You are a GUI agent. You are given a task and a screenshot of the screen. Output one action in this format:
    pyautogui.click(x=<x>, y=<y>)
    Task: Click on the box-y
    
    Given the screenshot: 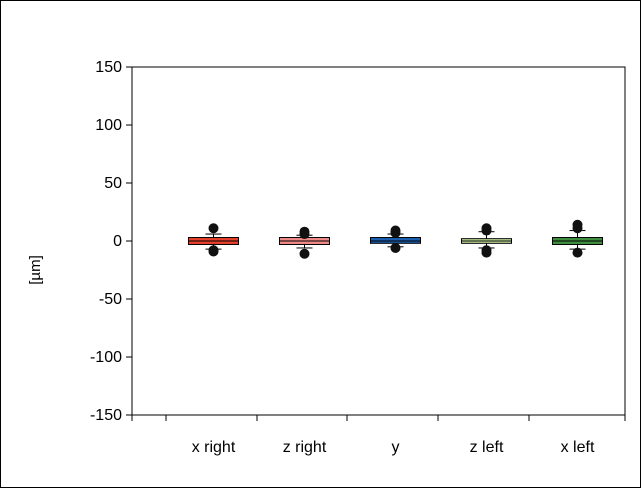 What is the action you would take?
    pyautogui.click(x=395, y=240)
    